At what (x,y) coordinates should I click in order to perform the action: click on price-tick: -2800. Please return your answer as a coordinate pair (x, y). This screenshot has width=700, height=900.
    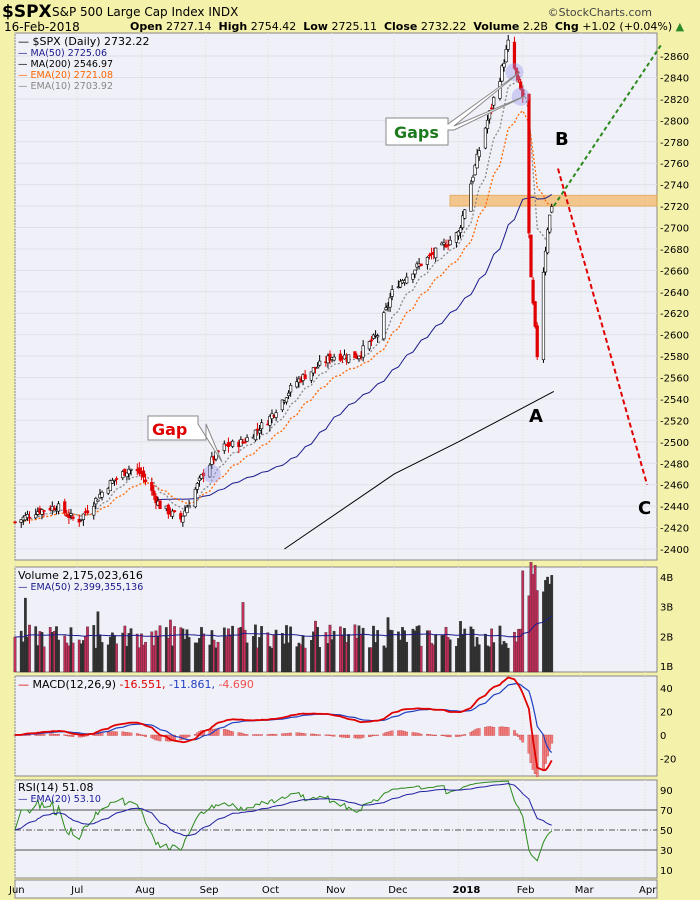
    Looking at the image, I should click on (674, 121).